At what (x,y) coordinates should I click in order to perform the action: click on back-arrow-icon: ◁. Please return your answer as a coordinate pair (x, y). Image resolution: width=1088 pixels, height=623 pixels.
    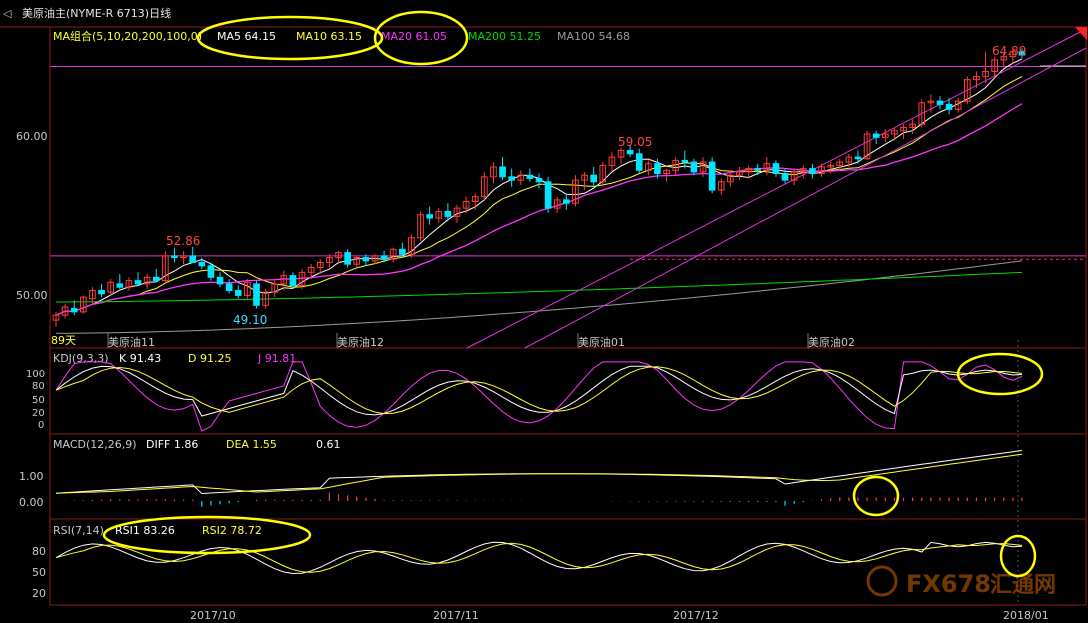
    Looking at the image, I should click on (7, 13).